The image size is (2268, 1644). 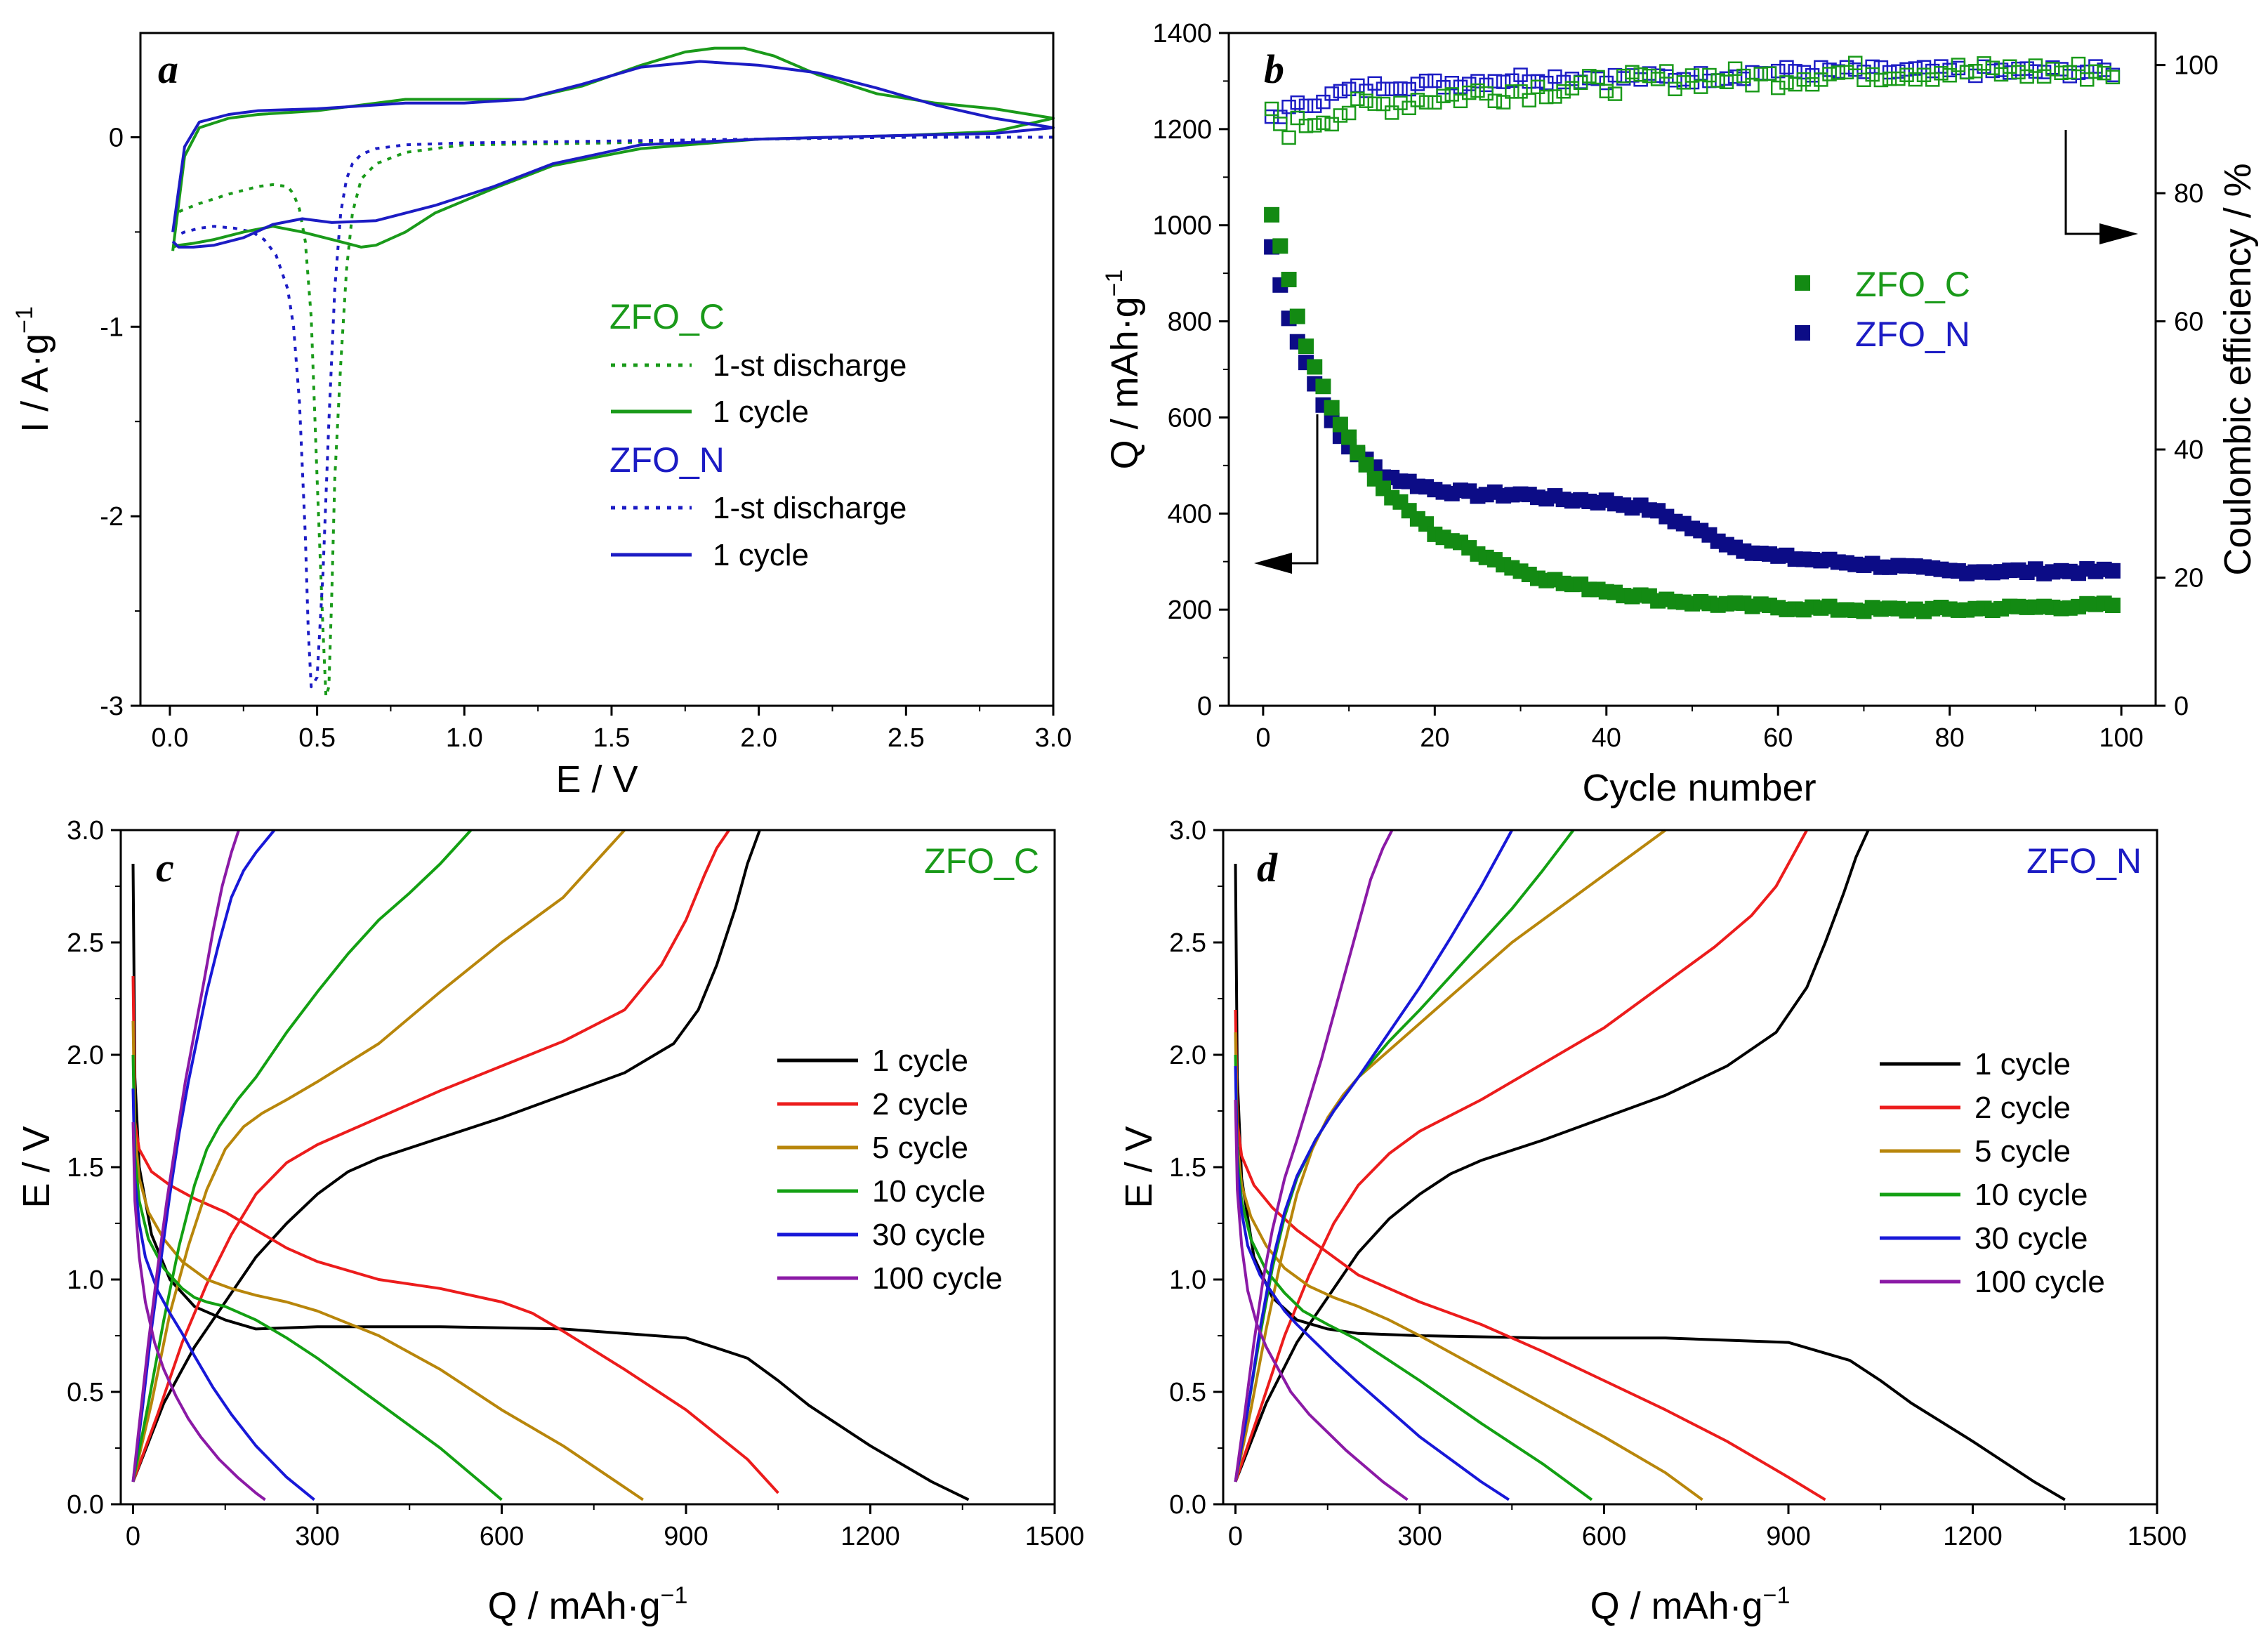 What do you see at coordinates (667, 460) in the screenshot?
I see `legend-a-group-zfo-n: ZFO_N` at bounding box center [667, 460].